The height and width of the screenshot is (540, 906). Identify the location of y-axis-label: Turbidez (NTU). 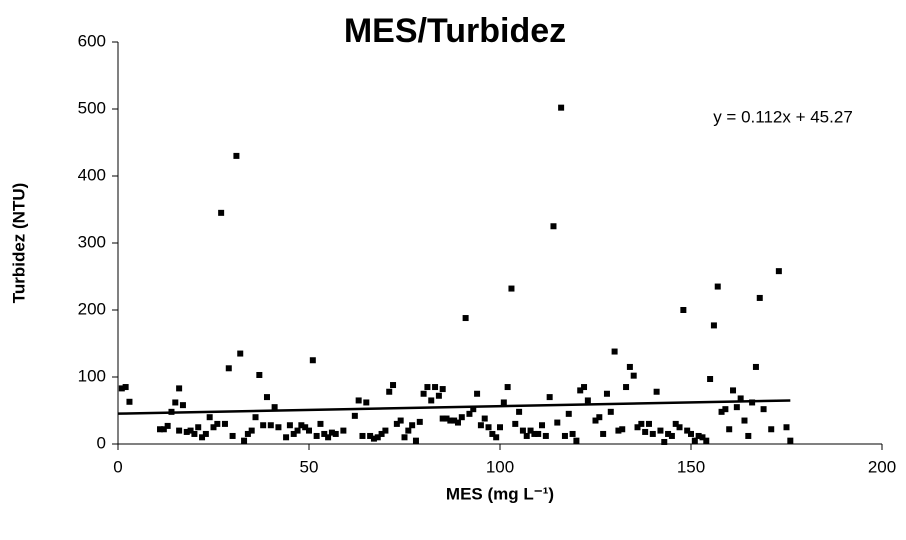
(18, 243).